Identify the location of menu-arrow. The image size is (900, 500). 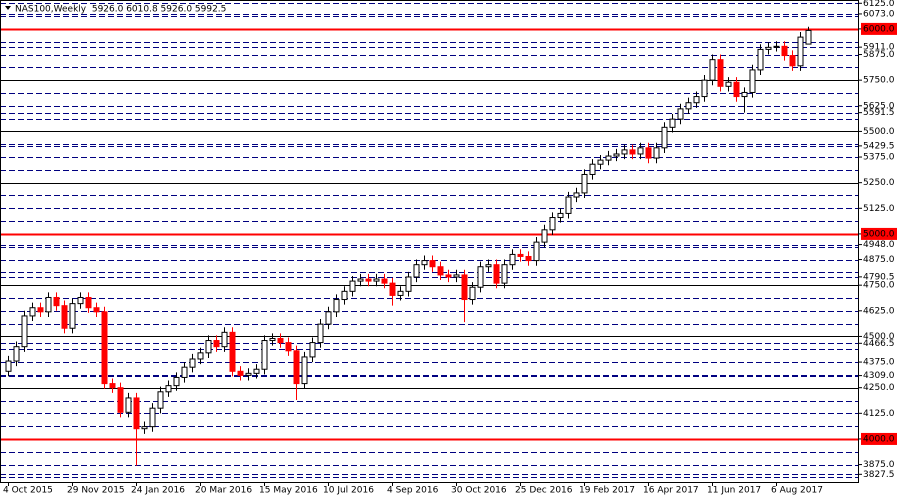
(8, 8).